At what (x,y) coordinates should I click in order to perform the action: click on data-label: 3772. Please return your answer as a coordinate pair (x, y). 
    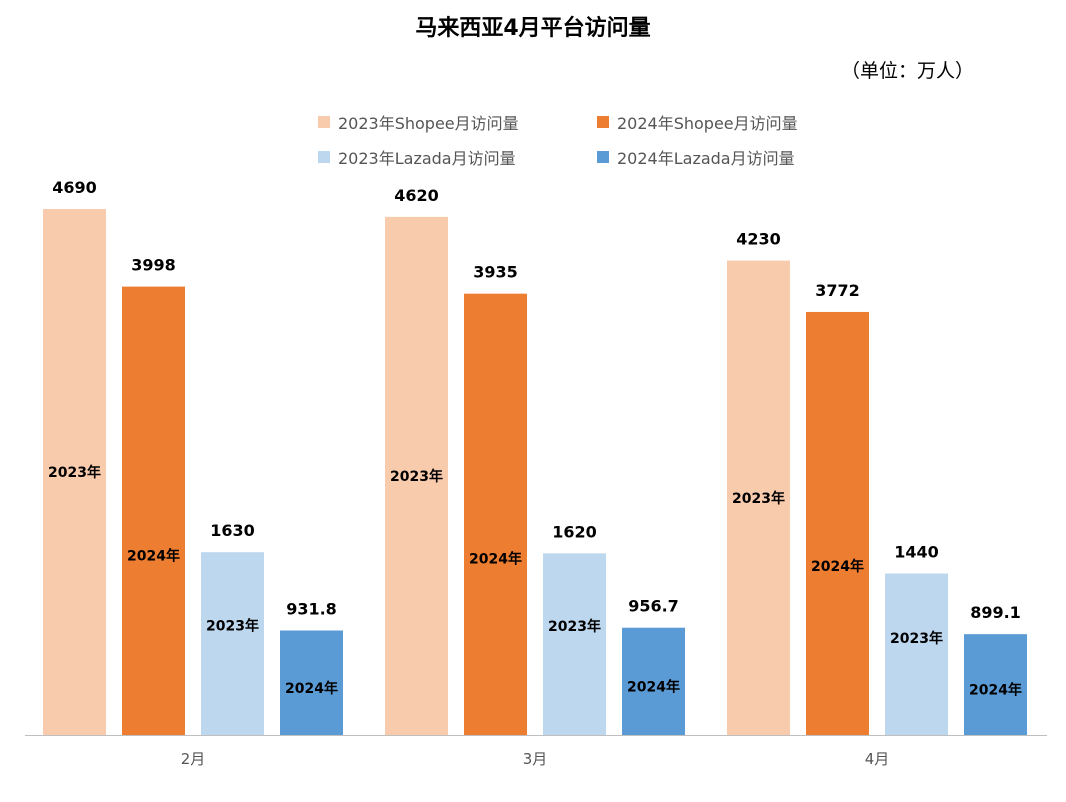
    Looking at the image, I should click on (837, 290).